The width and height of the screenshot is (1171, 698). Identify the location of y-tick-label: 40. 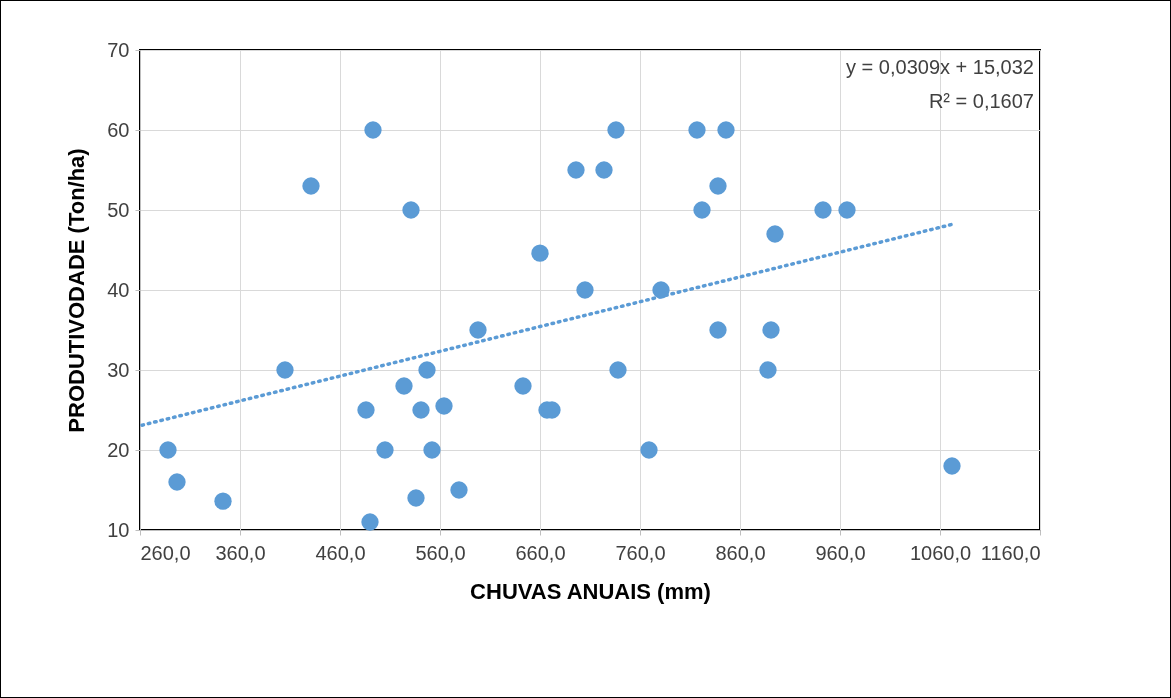
(118, 289).